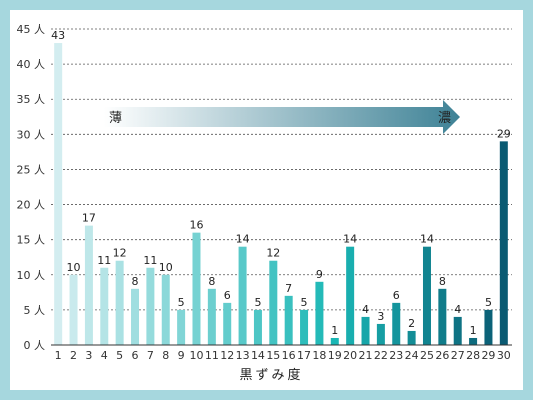 The width and height of the screenshot is (533, 400). What do you see at coordinates (35, 345) in the screenshot?
I see `y-tick-label: 0 人` at bounding box center [35, 345].